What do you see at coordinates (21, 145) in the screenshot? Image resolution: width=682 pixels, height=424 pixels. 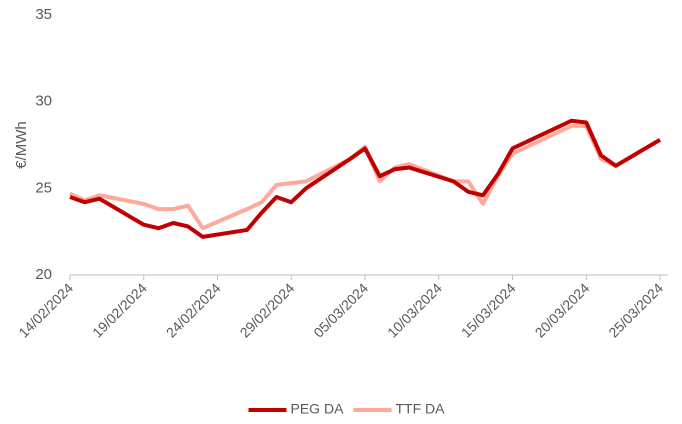 I see `y-axis-label: €/MWh` at bounding box center [21, 145].